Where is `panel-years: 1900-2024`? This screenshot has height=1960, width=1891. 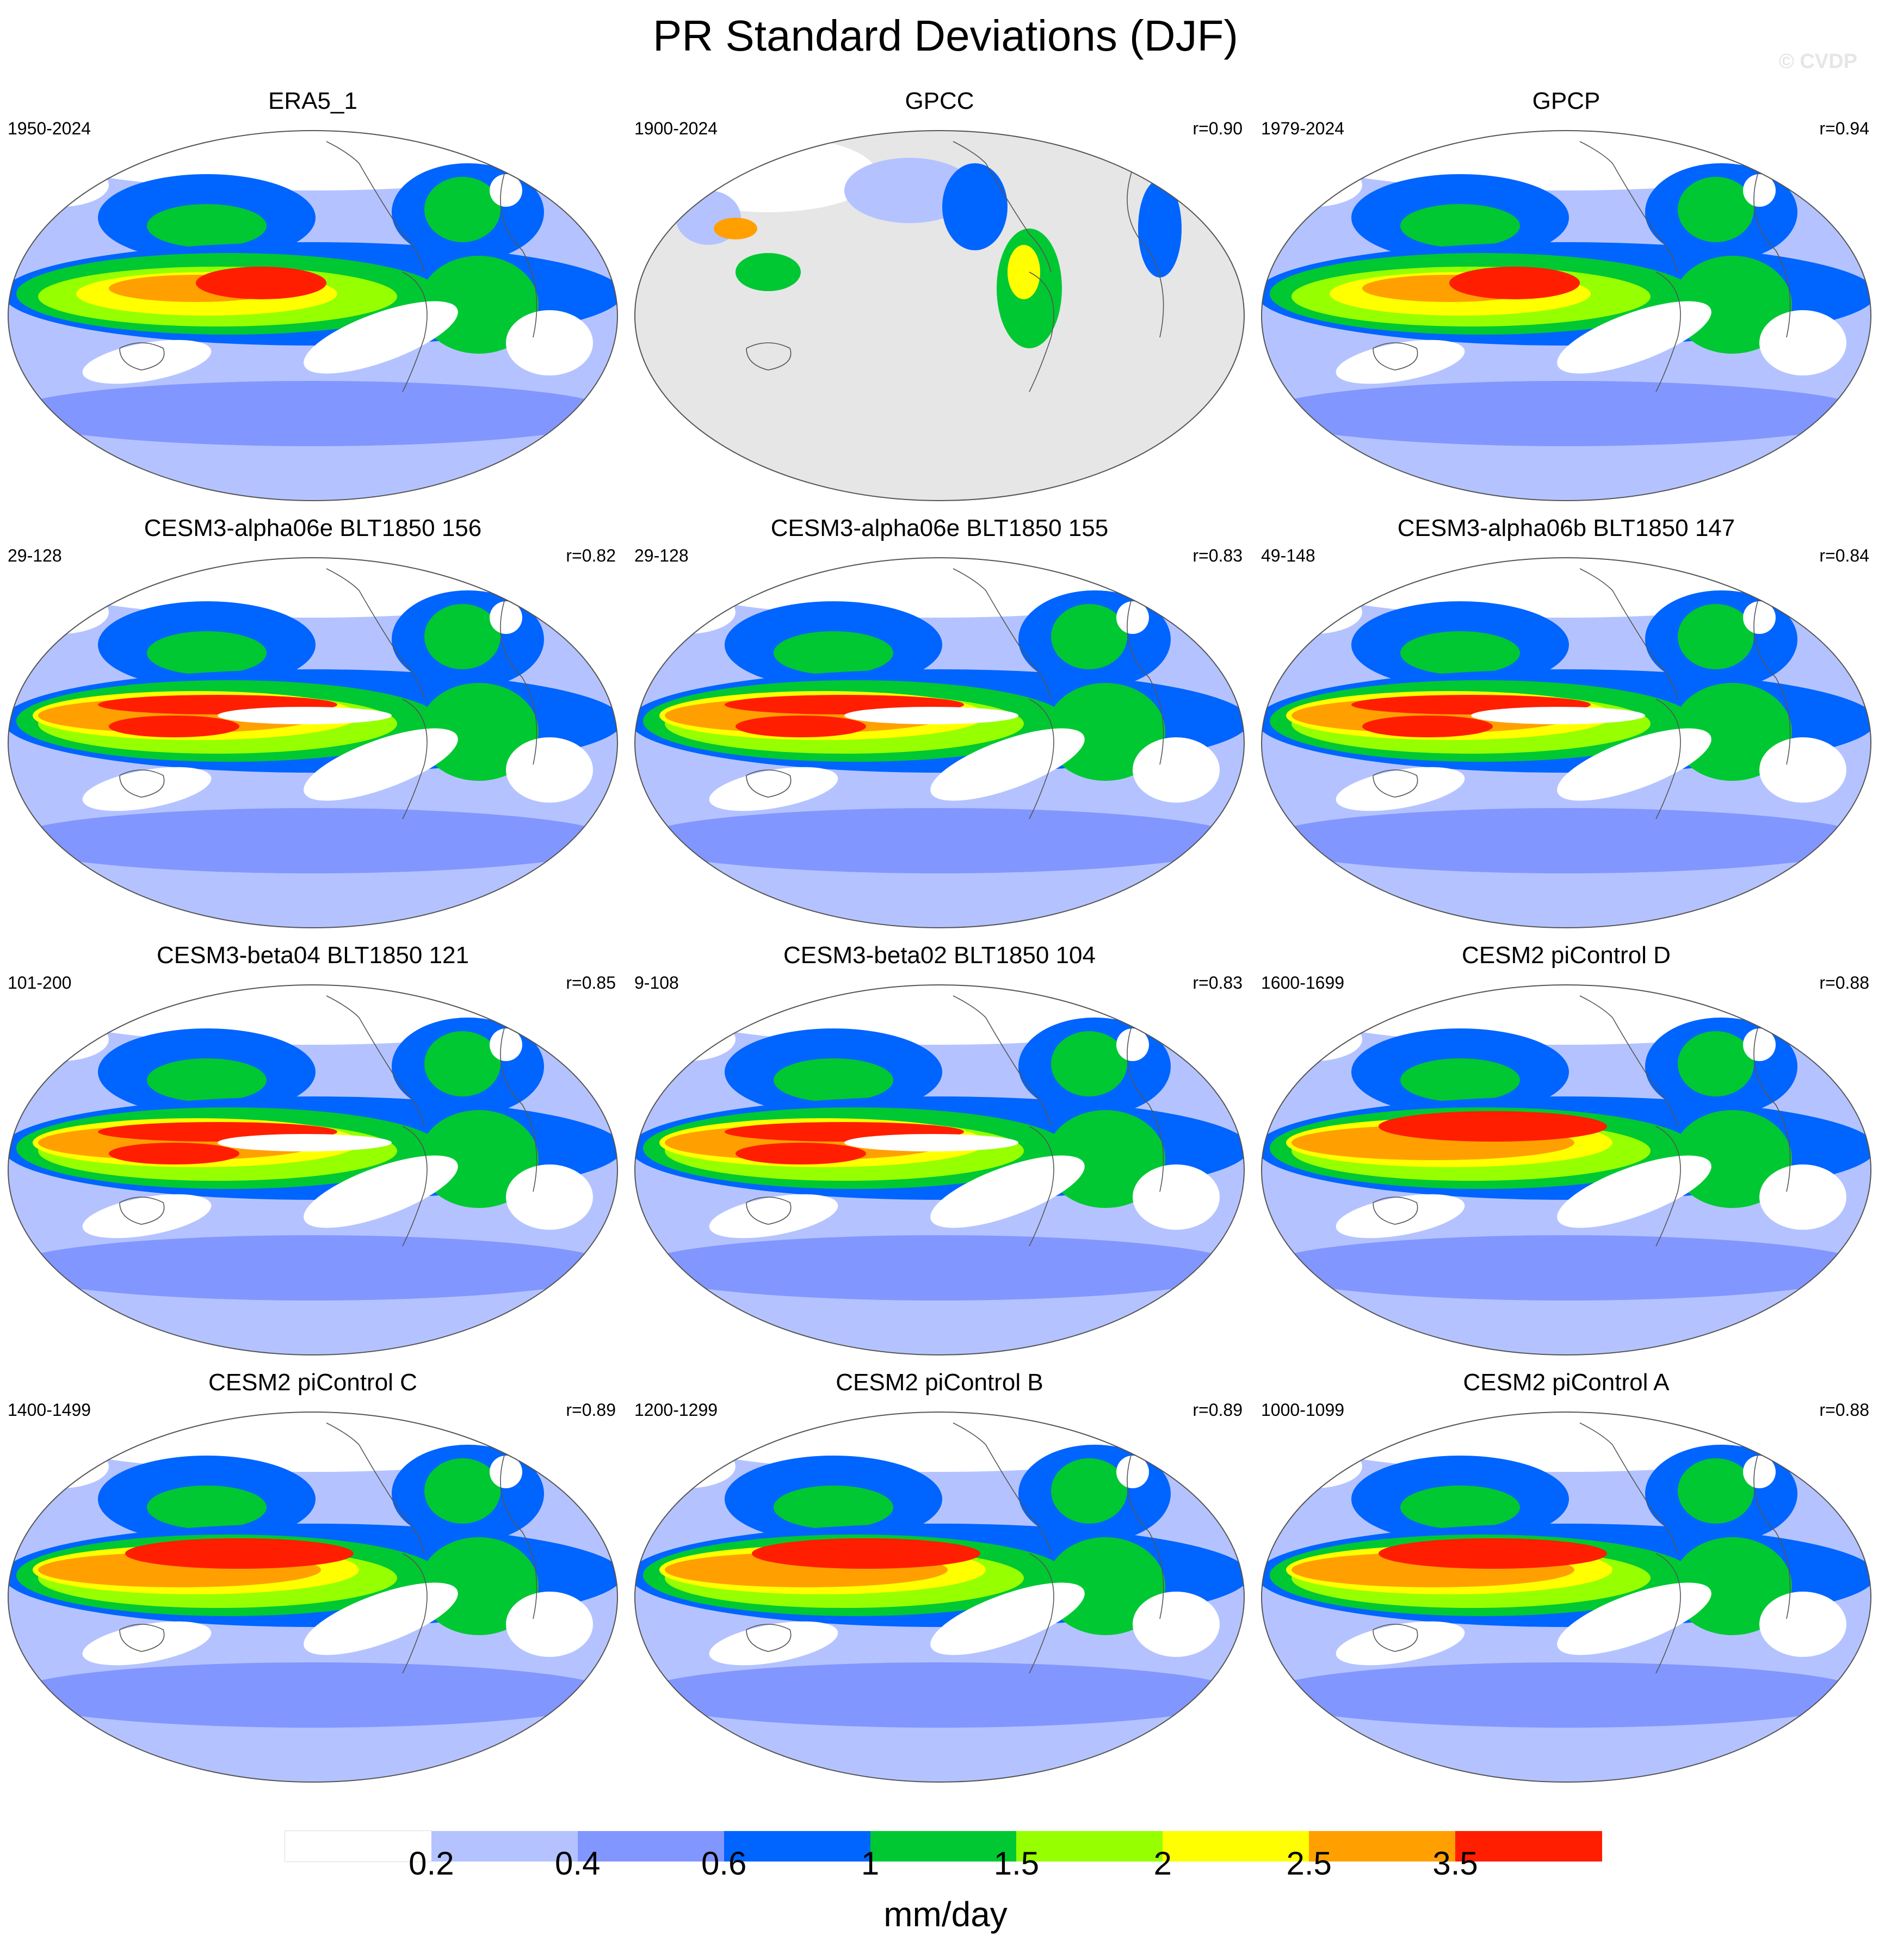 panel-years: 1900-2024 is located at coordinates (676, 128).